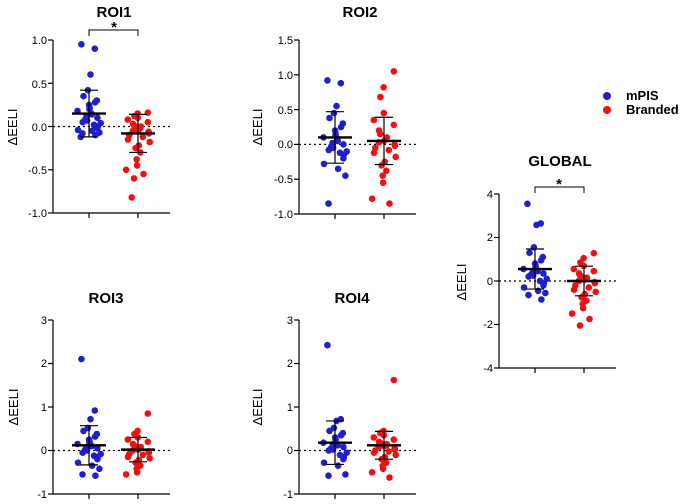 The width and height of the screenshot is (685, 504). What do you see at coordinates (652, 109) in the screenshot?
I see `legend-label-branded: Branded` at bounding box center [652, 109].